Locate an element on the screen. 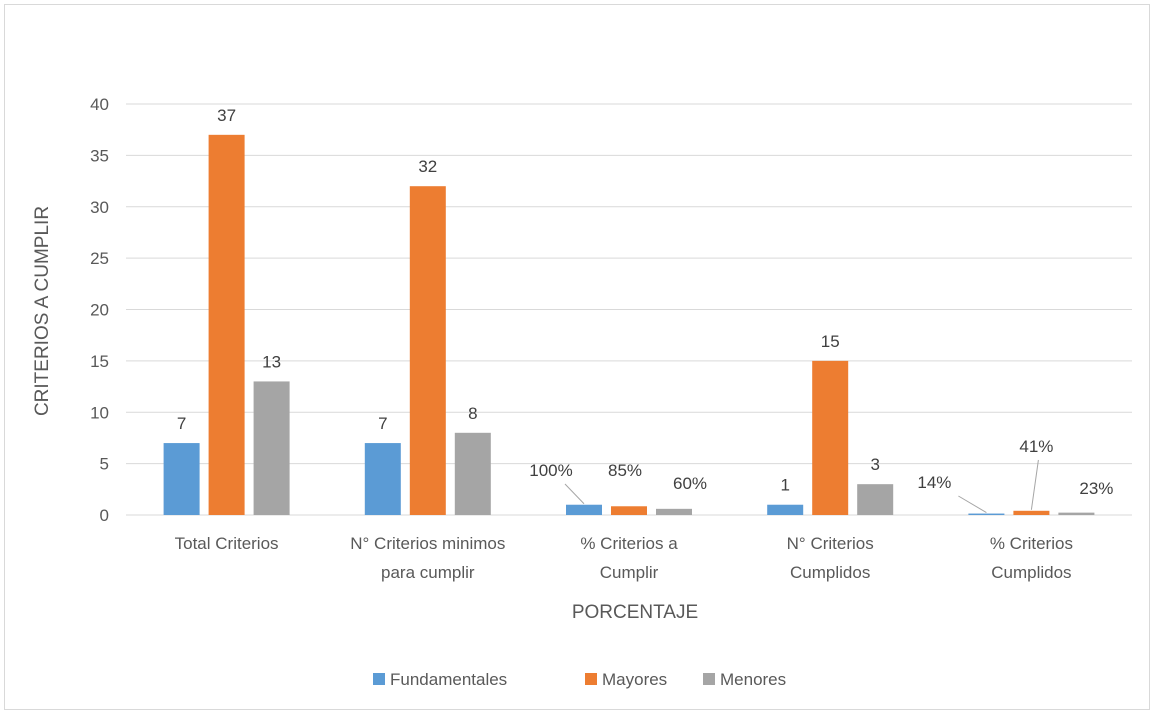  legend-swatch-fundamentales is located at coordinates (379, 679).